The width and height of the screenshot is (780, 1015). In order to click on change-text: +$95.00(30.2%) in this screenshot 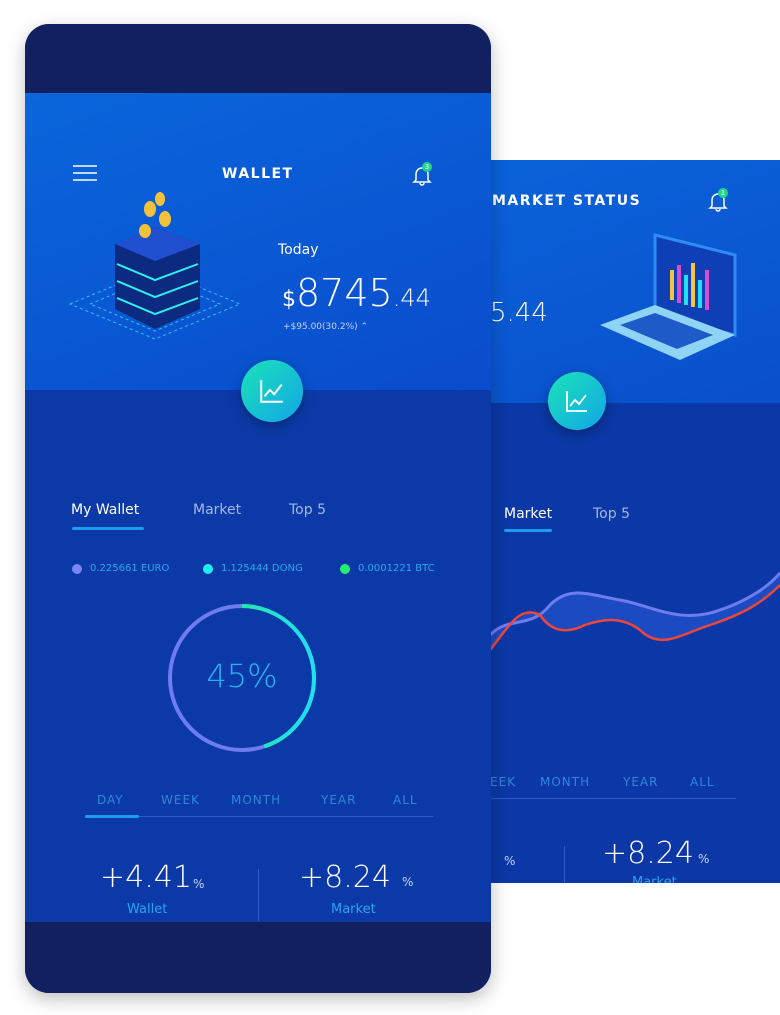, I will do `click(320, 327)`.